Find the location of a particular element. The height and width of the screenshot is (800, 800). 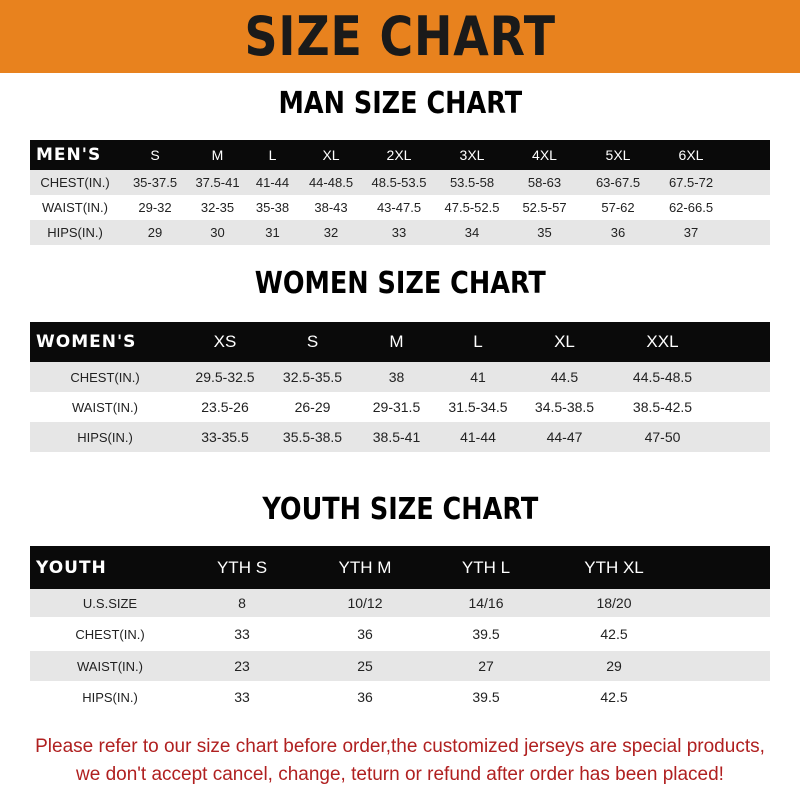

table-row: CHEST(IN.) 33 36 39.5 42.5 is located at coordinates (400, 634).